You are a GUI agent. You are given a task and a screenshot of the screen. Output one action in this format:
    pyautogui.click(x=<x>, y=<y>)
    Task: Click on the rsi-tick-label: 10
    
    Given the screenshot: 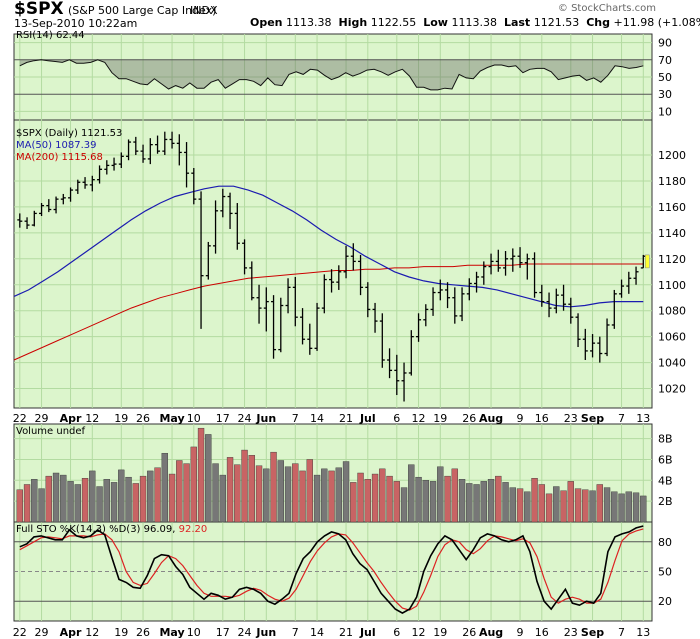 What is the action you would take?
    pyautogui.click(x=665, y=111)
    